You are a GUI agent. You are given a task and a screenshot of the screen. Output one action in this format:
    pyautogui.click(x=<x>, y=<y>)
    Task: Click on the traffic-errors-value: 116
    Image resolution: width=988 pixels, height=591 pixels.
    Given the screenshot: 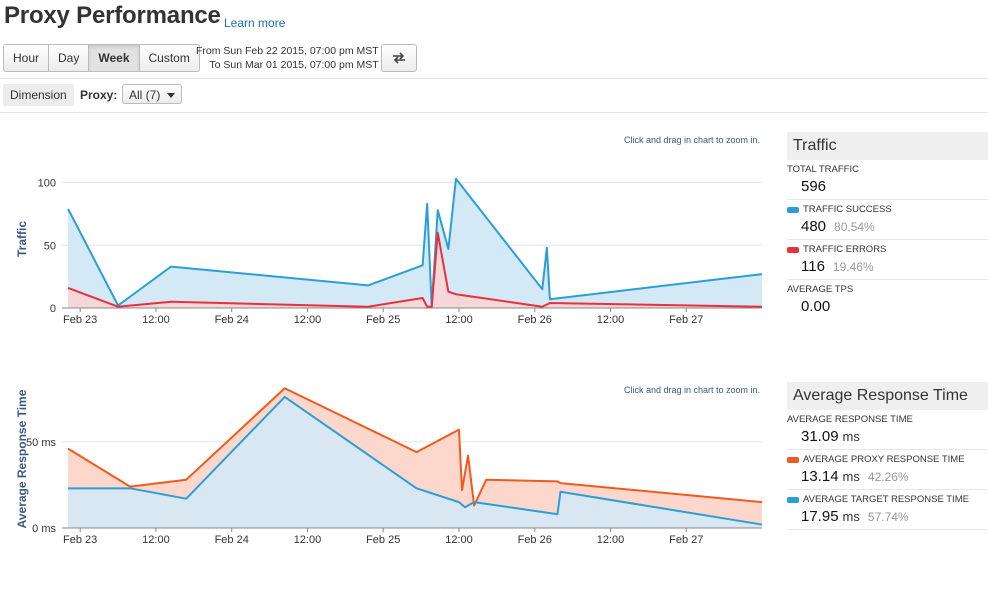 What is the action you would take?
    pyautogui.click(x=813, y=266)
    